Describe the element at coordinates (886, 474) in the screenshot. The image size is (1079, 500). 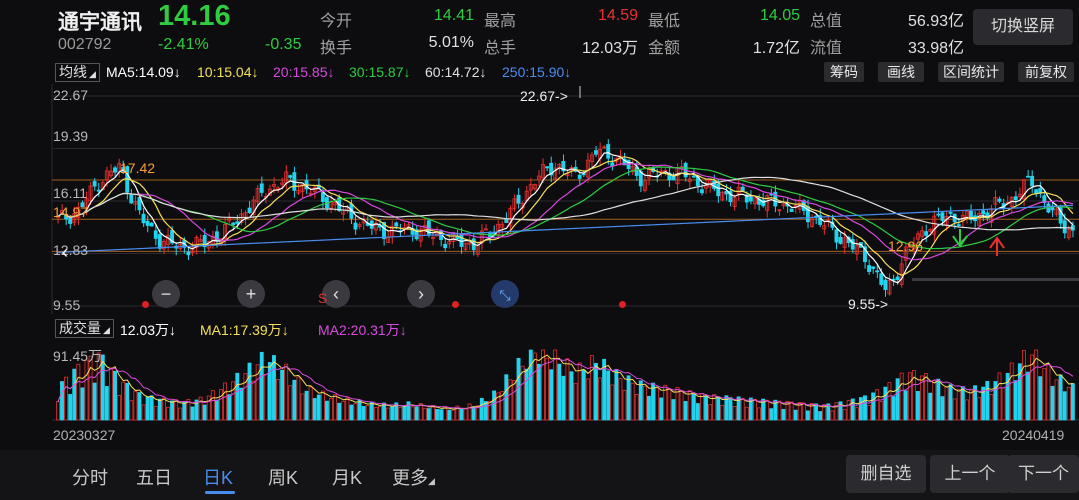
I see `remove-watchlist-button: 删自选` at that location.